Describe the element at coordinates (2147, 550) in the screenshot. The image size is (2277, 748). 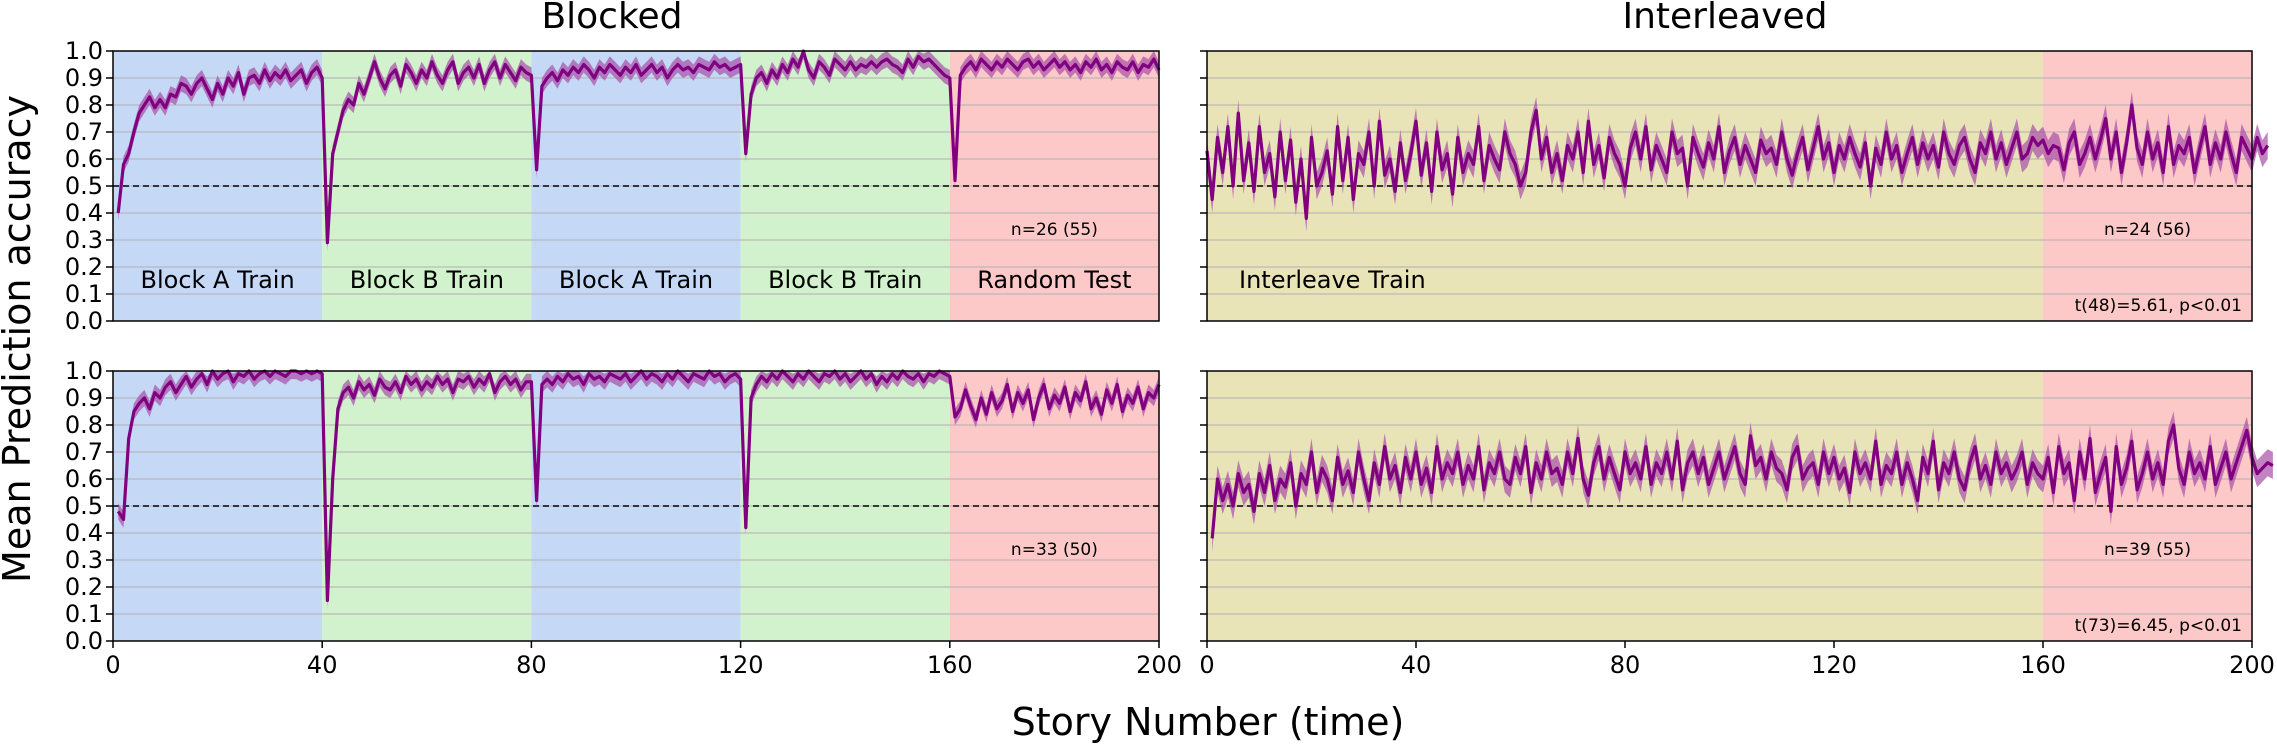
I see `annotation-text: n=39 (55)` at that location.